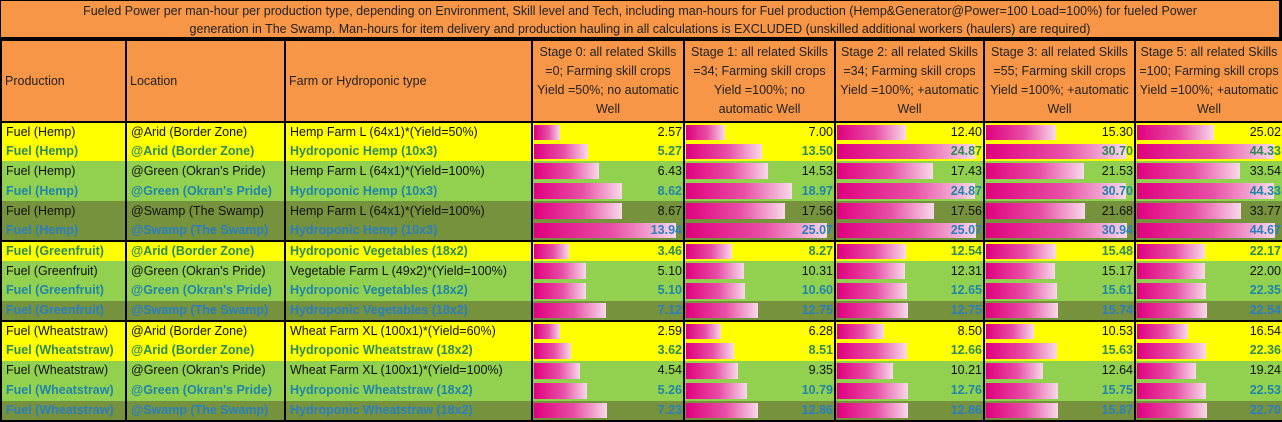 This screenshot has height=422, width=1282. What do you see at coordinates (1208, 350) in the screenshot?
I see `cell-stage-5: 22.36` at bounding box center [1208, 350].